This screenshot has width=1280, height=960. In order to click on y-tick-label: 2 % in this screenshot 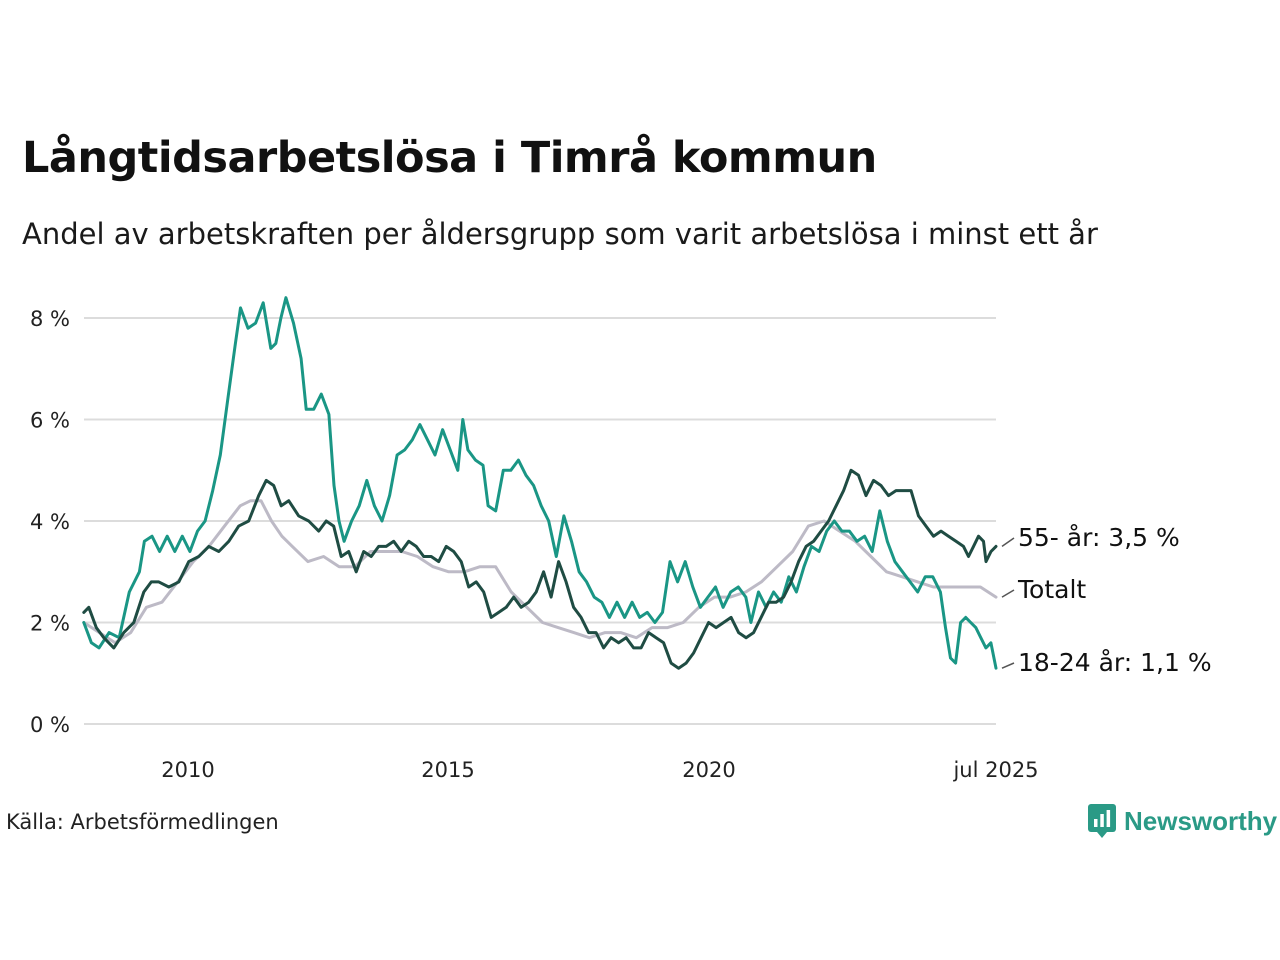, I will do `click(50, 624)`.